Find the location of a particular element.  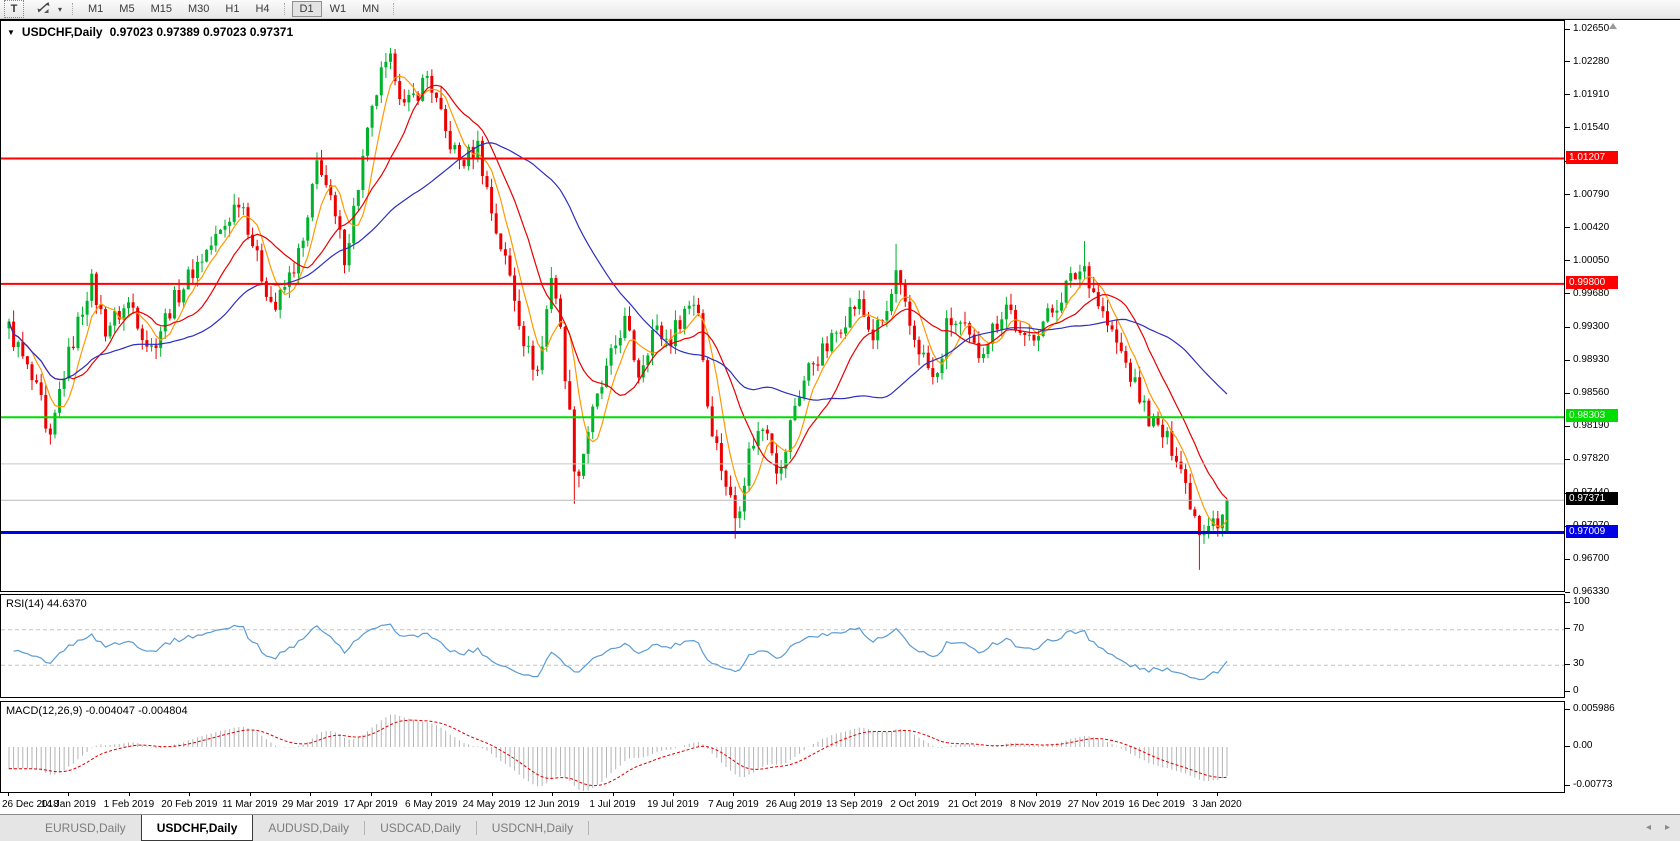

date-axis-label: 7 Aug 2019 is located at coordinates (733, 804).